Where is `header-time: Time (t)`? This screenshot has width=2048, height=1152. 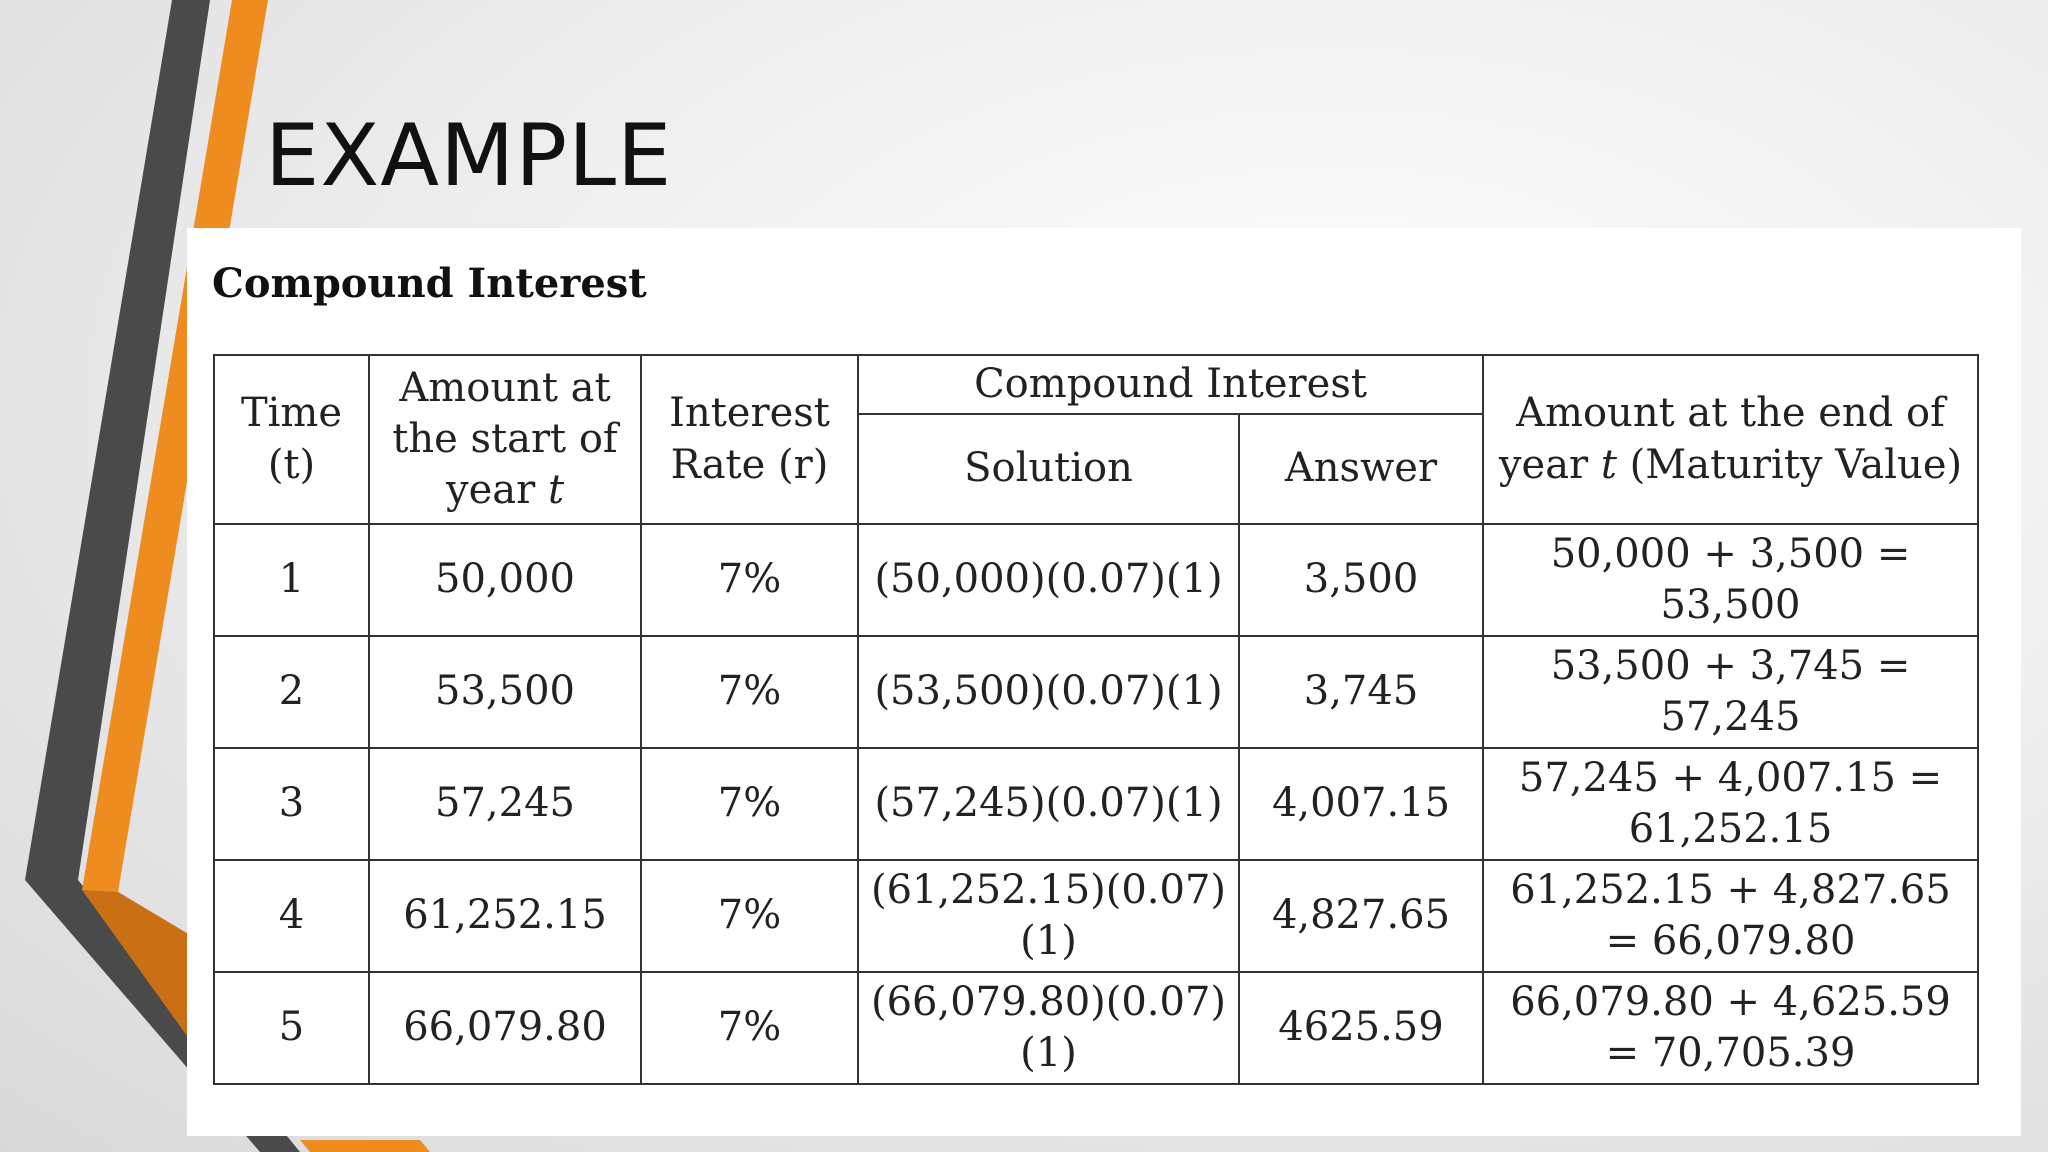 header-time: Time (t) is located at coordinates (291, 439).